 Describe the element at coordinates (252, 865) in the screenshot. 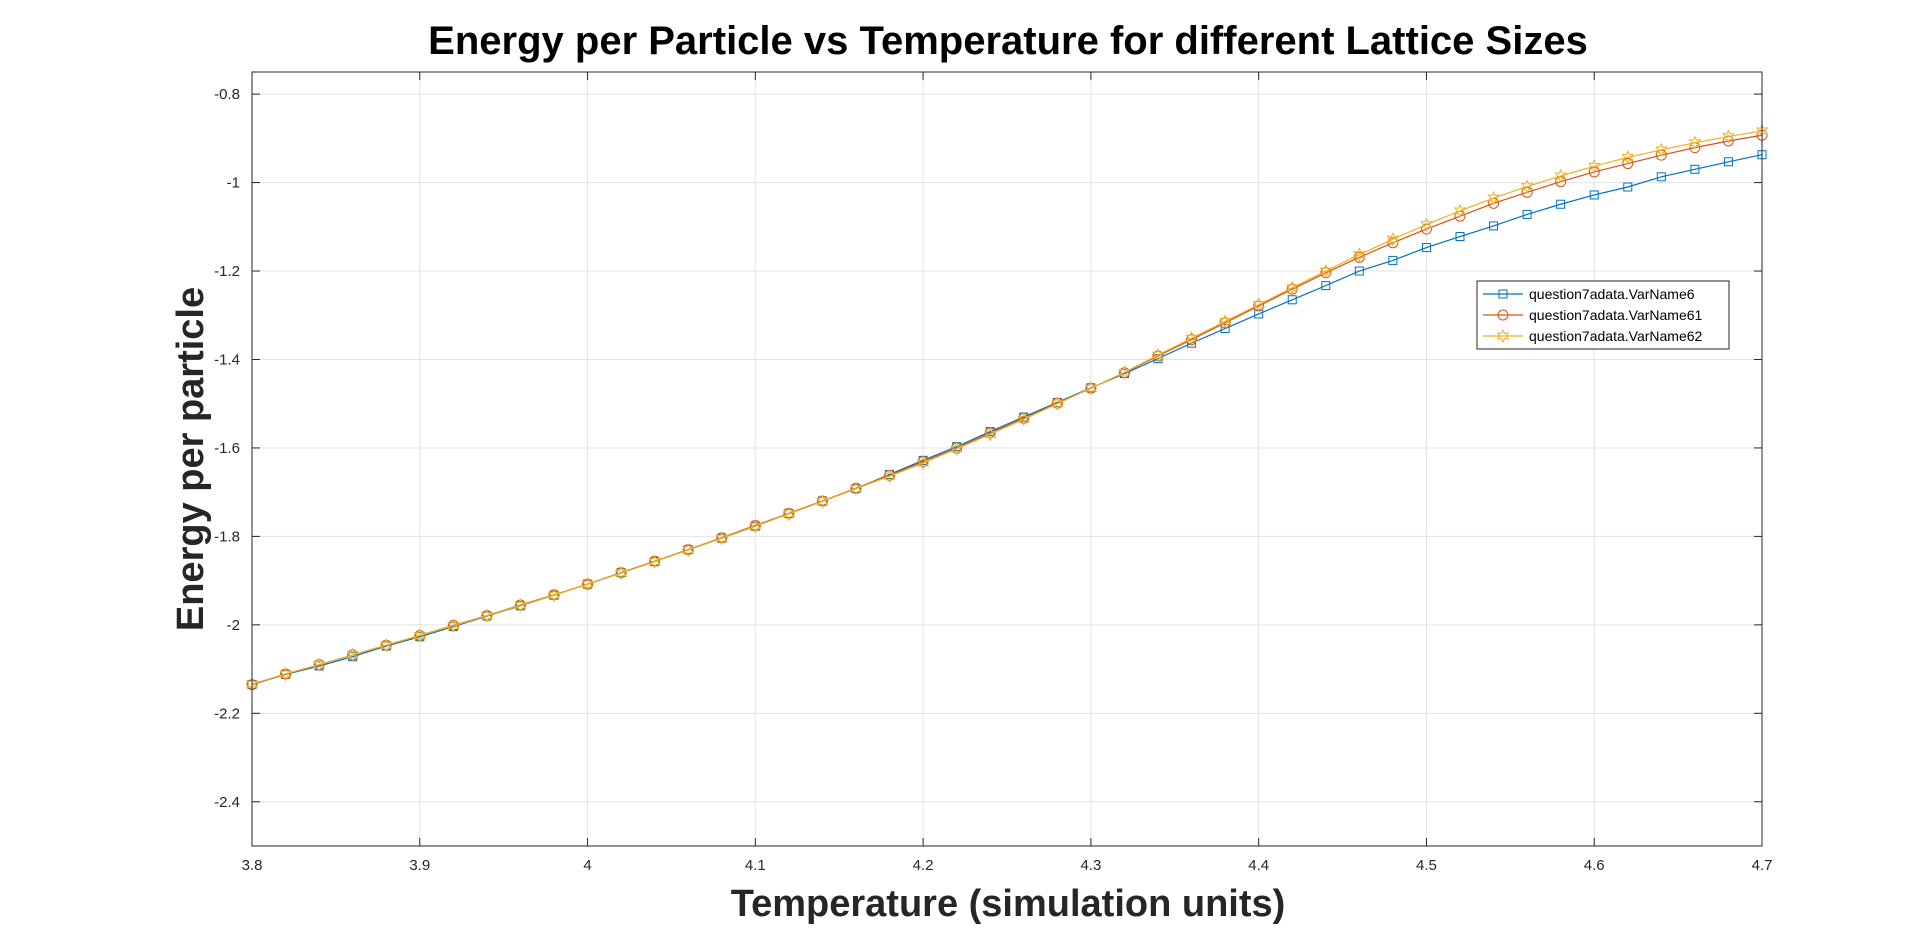

I see `x-tick-label: 3.8` at that location.